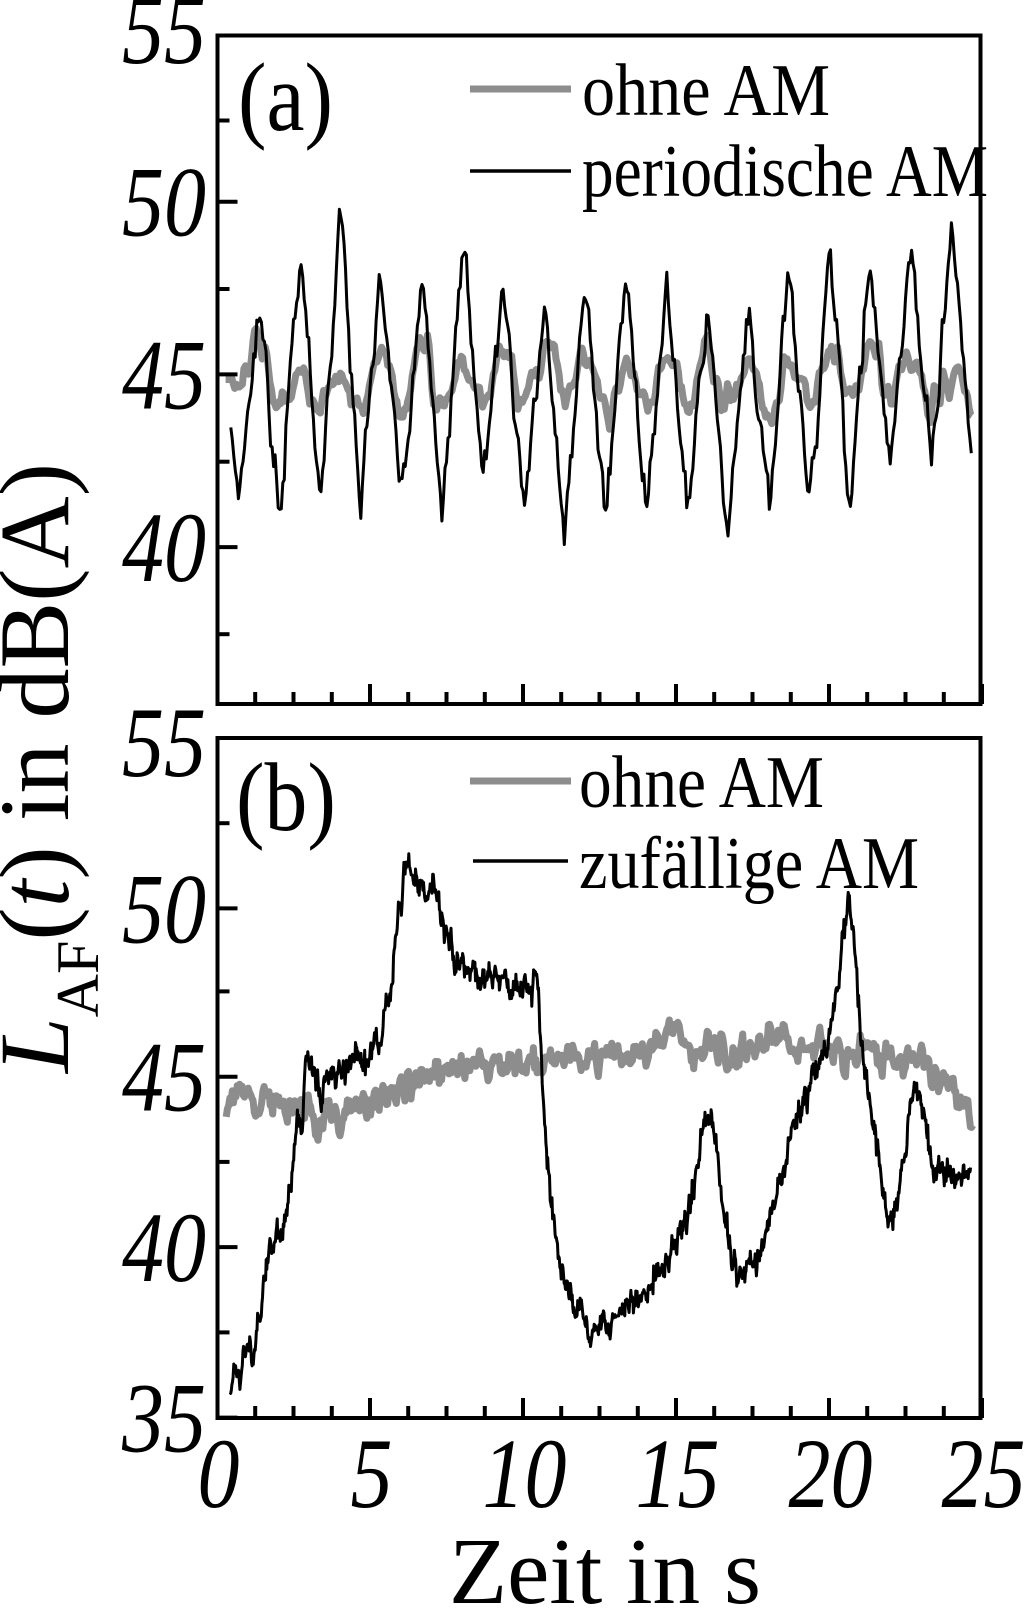  I want to click on svg-text: (a), so click(285, 98).